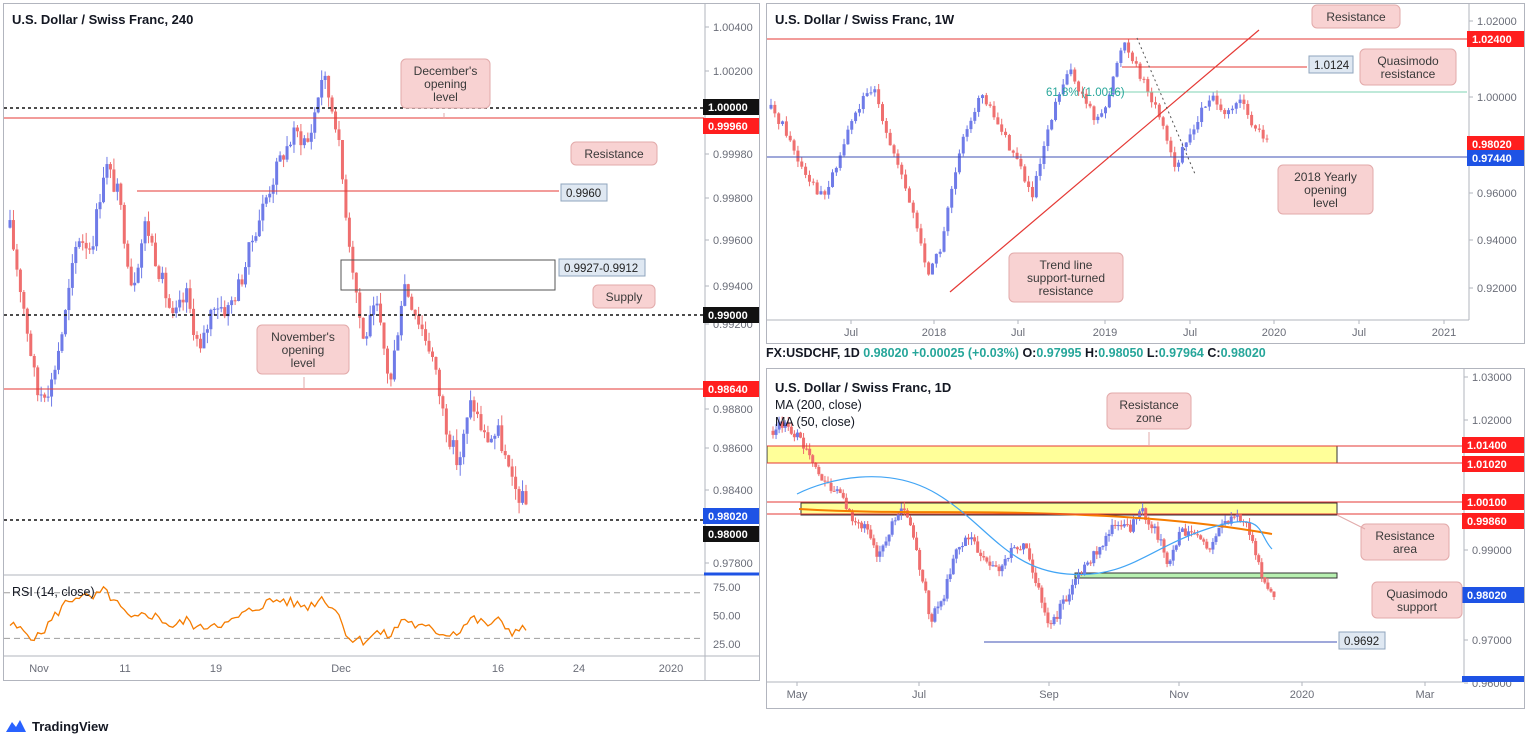 This screenshot has height=741, width=1528. What do you see at coordinates (1104, 161) in the screenshot?
I see `trend-line` at bounding box center [1104, 161].